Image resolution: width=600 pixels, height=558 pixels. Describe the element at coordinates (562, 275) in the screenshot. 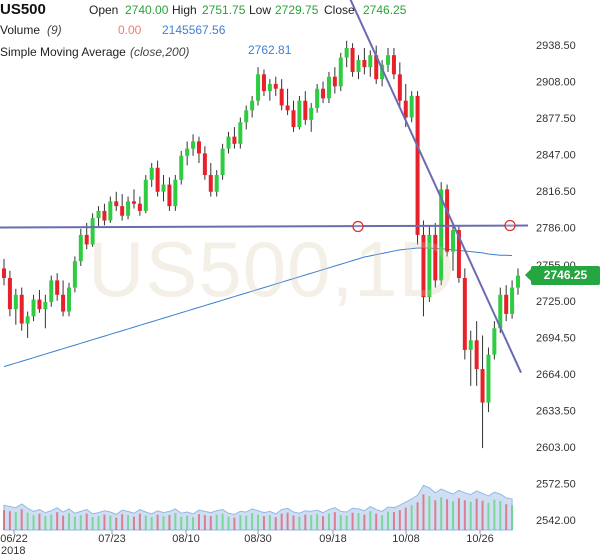

I see `last-price-tag: 2746.25` at that location.